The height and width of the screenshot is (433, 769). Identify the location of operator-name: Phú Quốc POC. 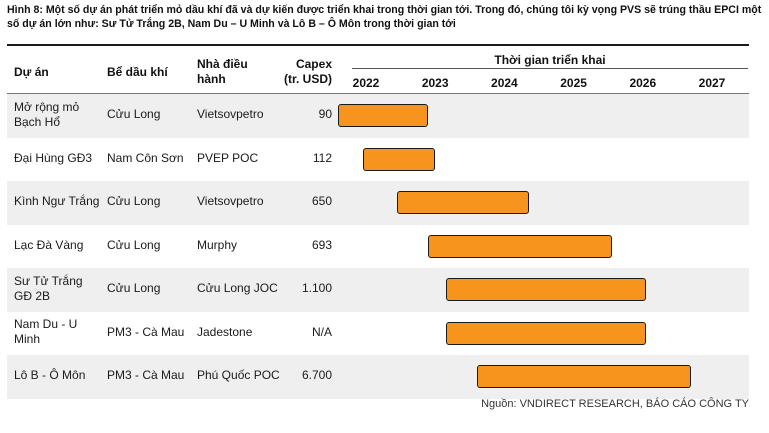
(238, 375).